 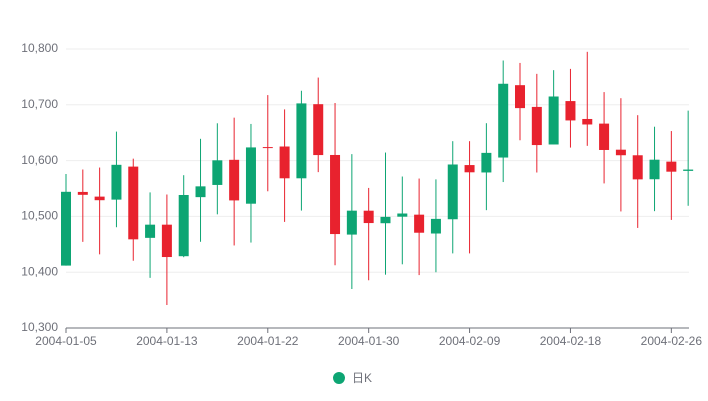 What do you see at coordinates (571, 341) in the screenshot?
I see `x-tick-label: 2004-02-18` at bounding box center [571, 341].